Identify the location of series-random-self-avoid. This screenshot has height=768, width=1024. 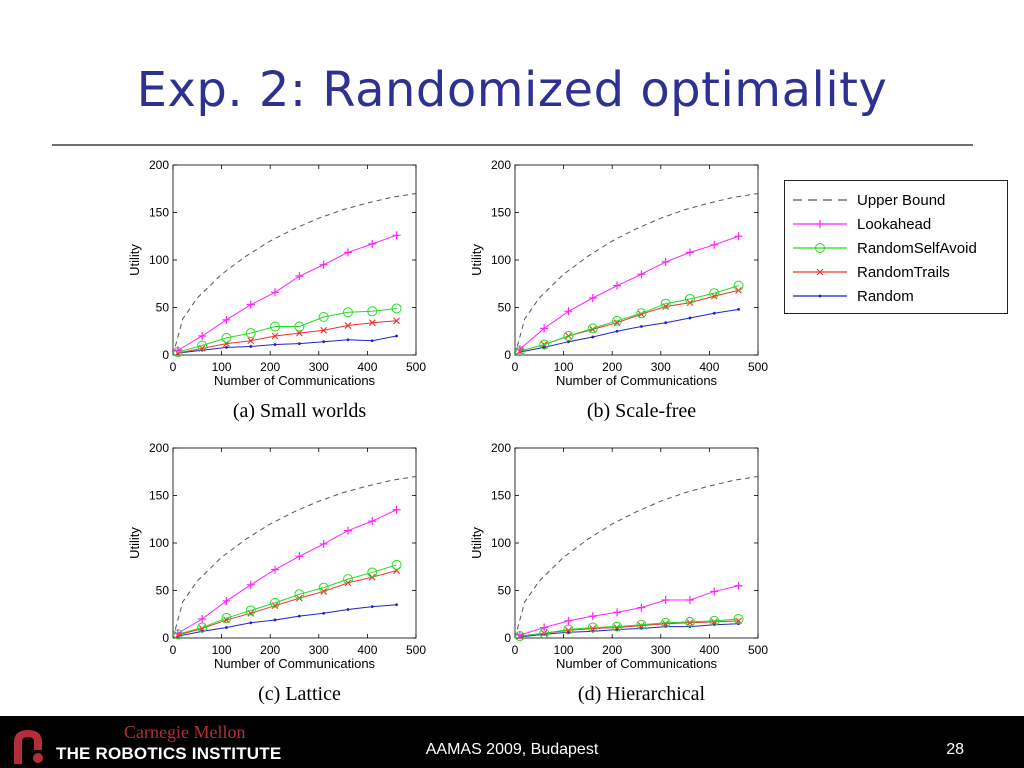
(629, 628).